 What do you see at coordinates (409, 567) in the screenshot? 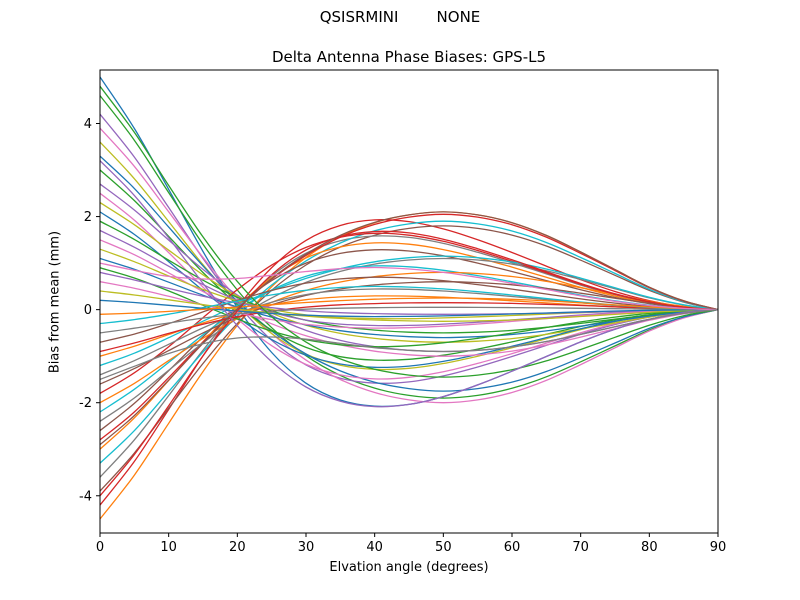
I see `x-axis-label: Elvation angle (degrees)` at bounding box center [409, 567].